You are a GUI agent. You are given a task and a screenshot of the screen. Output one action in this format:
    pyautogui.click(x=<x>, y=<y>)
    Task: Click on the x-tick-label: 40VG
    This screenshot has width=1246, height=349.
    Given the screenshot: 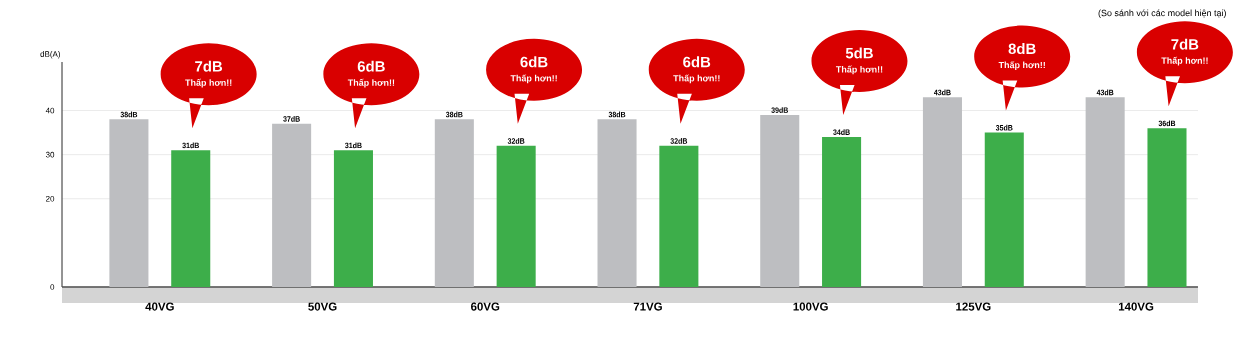 What is the action you would take?
    pyautogui.click(x=159, y=306)
    